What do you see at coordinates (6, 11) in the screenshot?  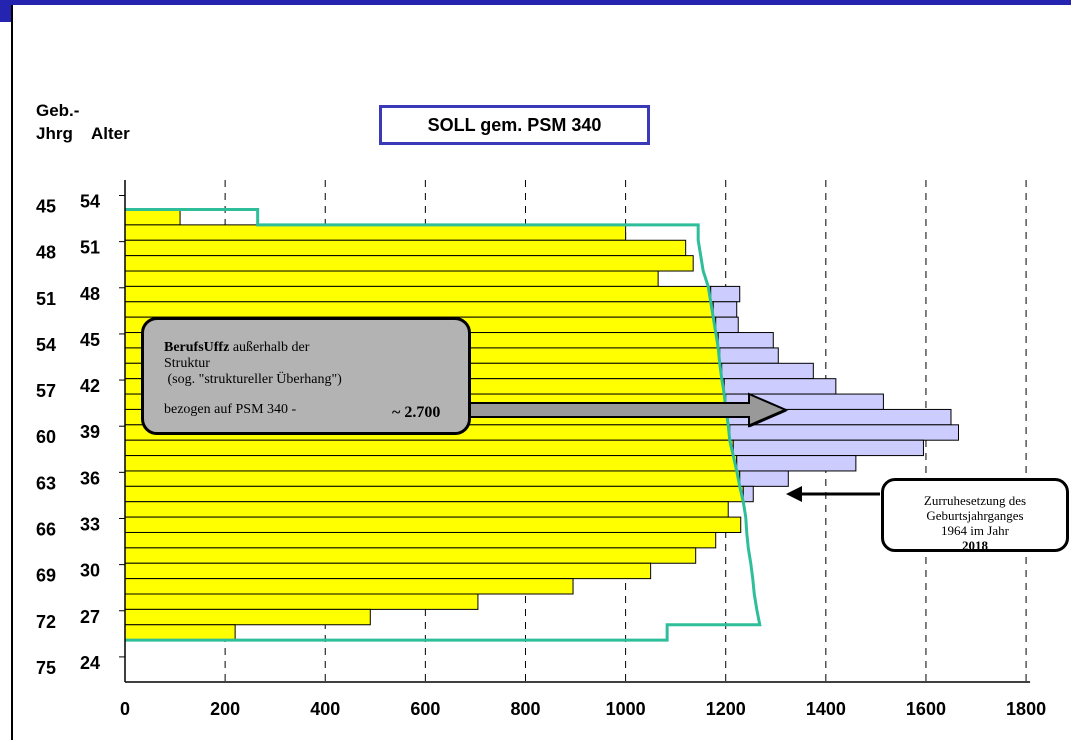 I see `window-corner-marker` at bounding box center [6, 11].